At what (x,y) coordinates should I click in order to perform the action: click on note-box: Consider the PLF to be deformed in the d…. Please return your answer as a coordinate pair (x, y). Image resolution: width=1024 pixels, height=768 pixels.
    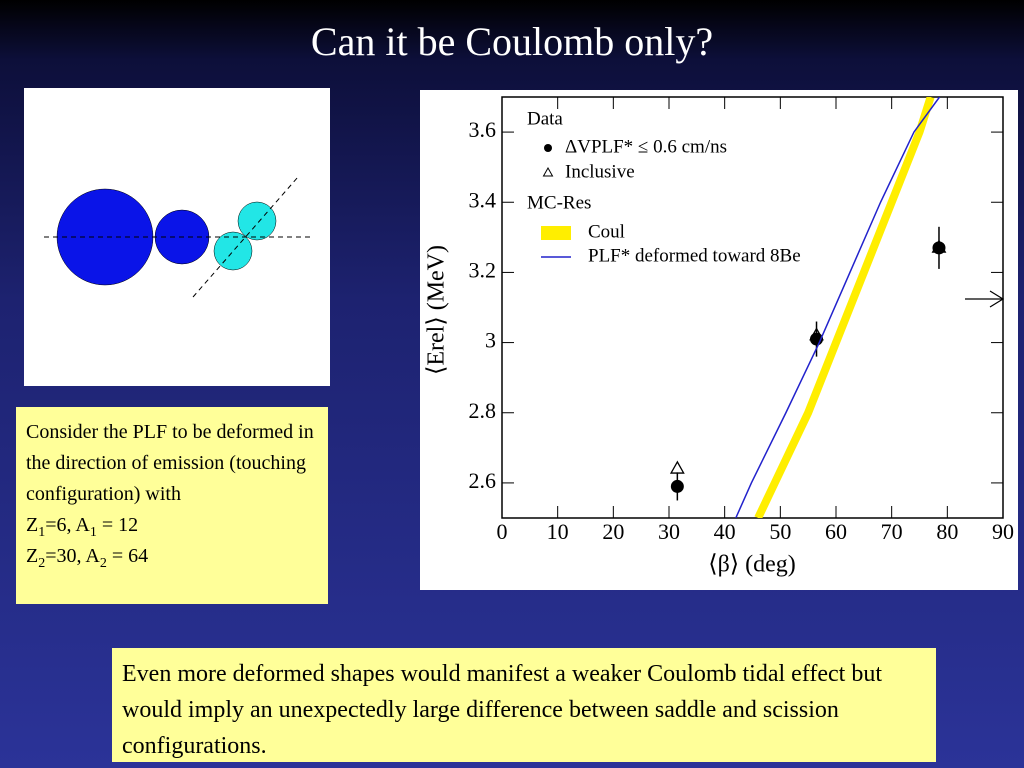
    Looking at the image, I should click on (172, 505).